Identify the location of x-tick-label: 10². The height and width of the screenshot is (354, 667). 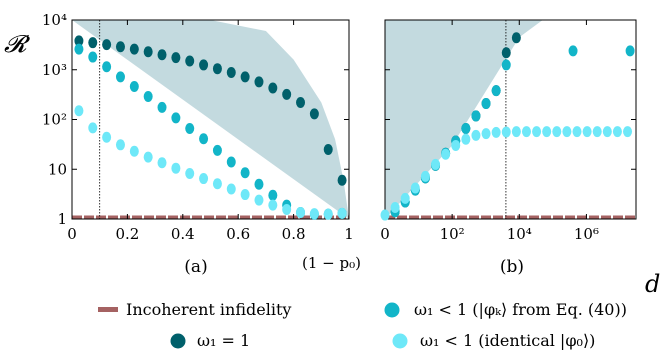
(452, 234).